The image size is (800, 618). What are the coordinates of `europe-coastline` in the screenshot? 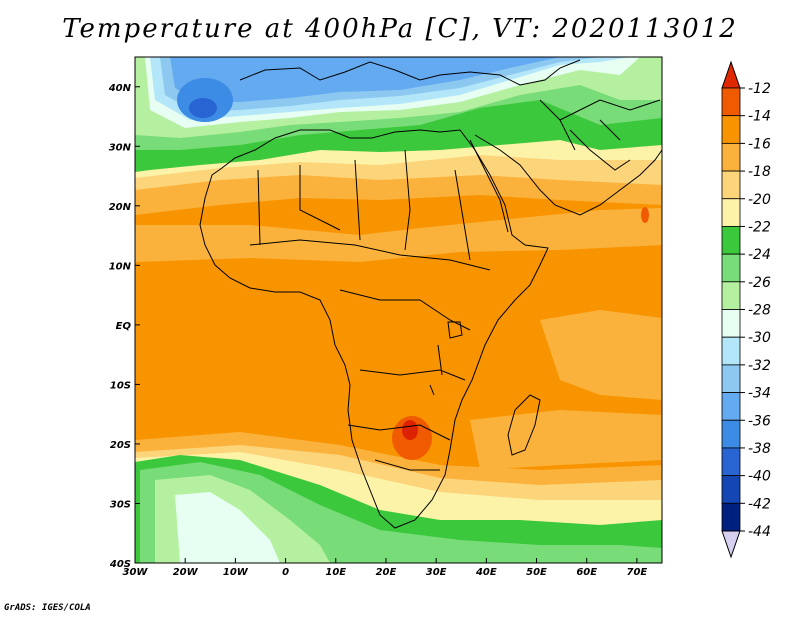 It's located at (410, 72).